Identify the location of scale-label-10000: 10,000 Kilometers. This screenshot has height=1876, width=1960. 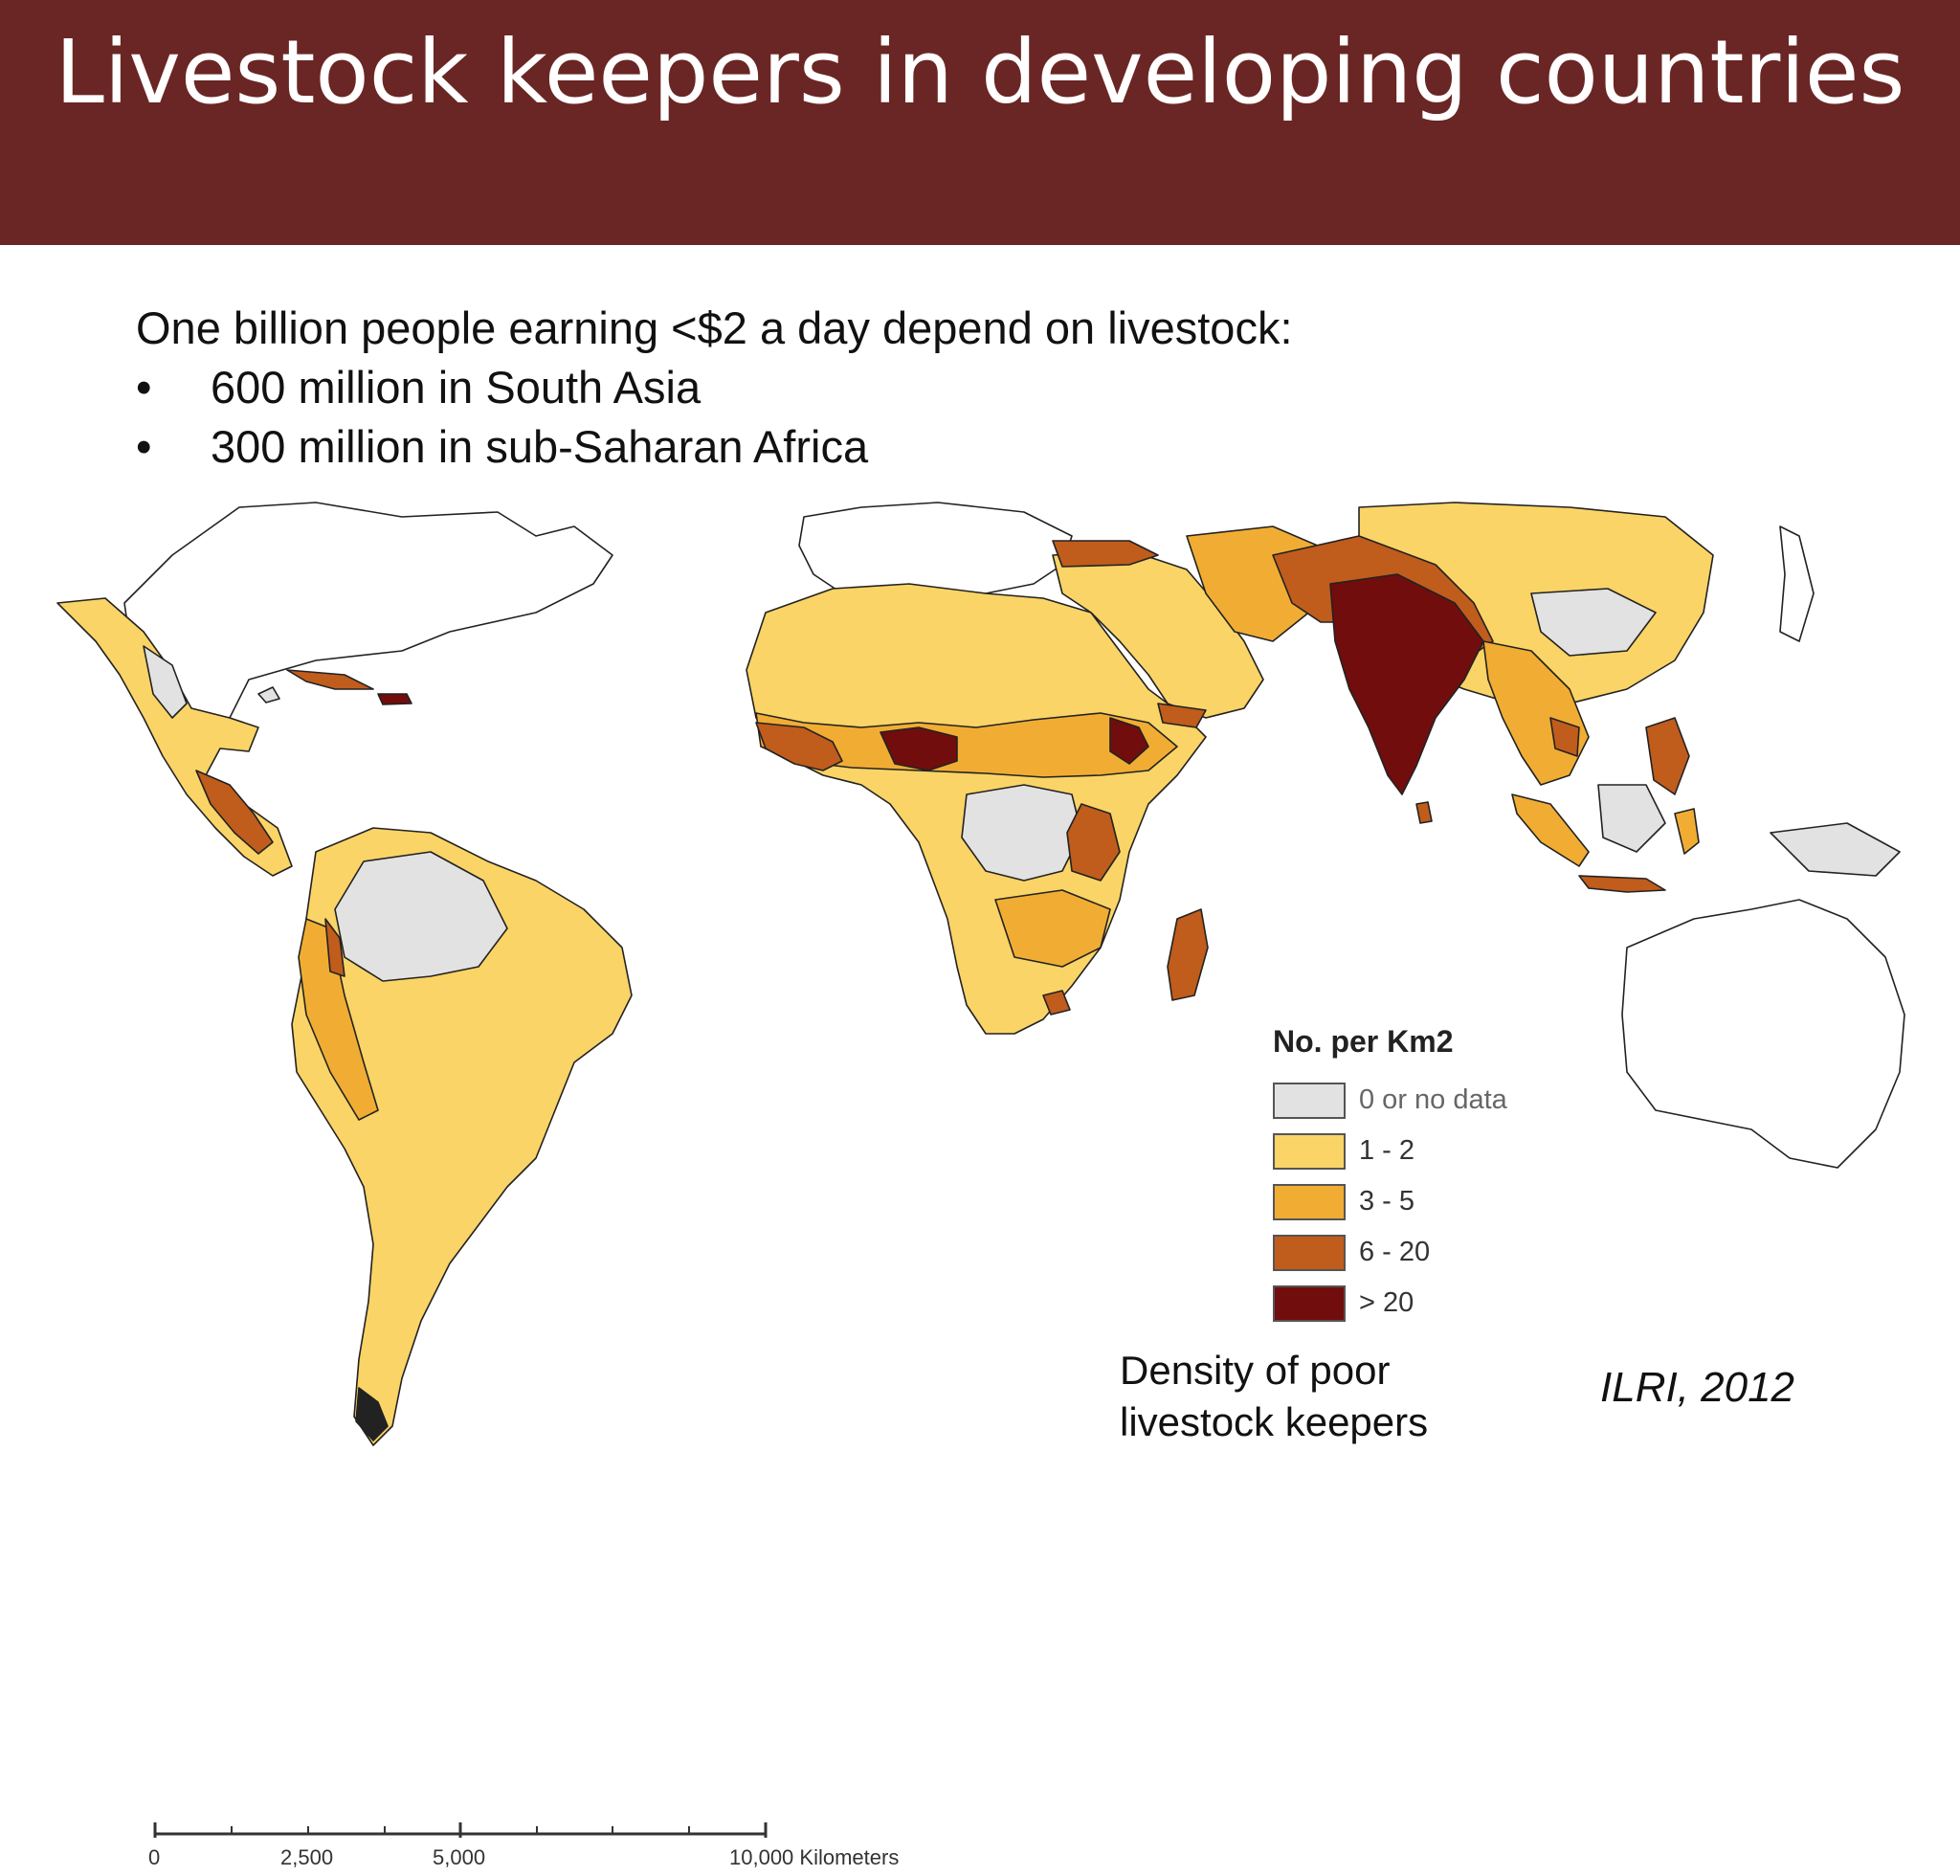
(814, 1857).